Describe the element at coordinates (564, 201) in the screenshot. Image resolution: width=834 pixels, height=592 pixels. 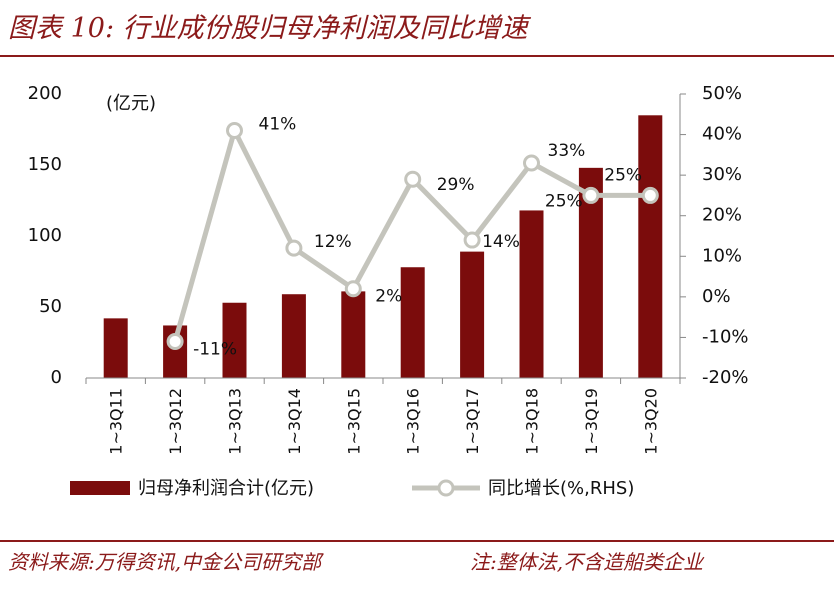
I see `data-label-1~3Q19: 25%` at that location.